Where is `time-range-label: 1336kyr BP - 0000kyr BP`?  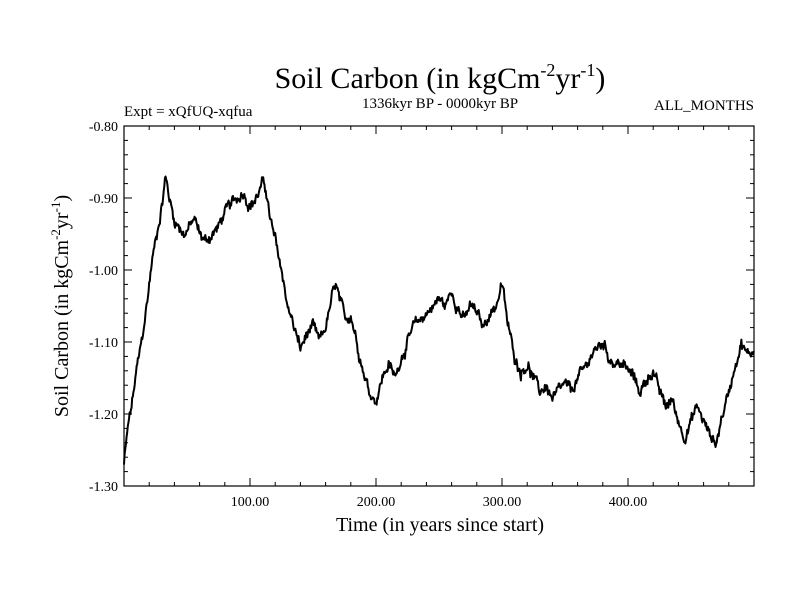
time-range-label: 1336kyr BP - 0000kyr BP is located at coordinates (440, 104).